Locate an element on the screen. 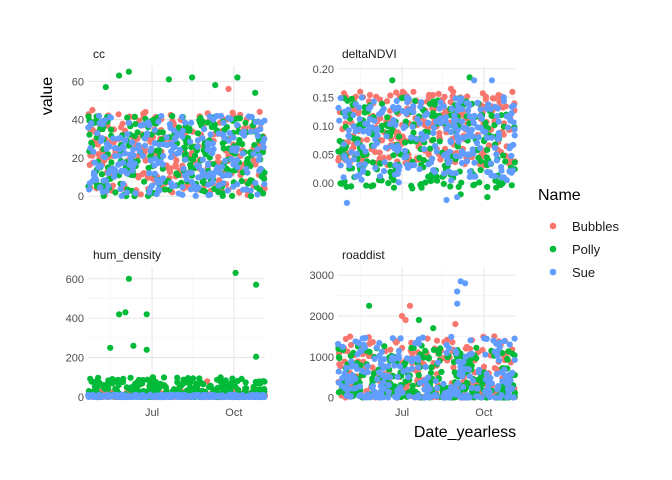 The image size is (672, 480). legend-label-polly: Polly is located at coordinates (586, 249).